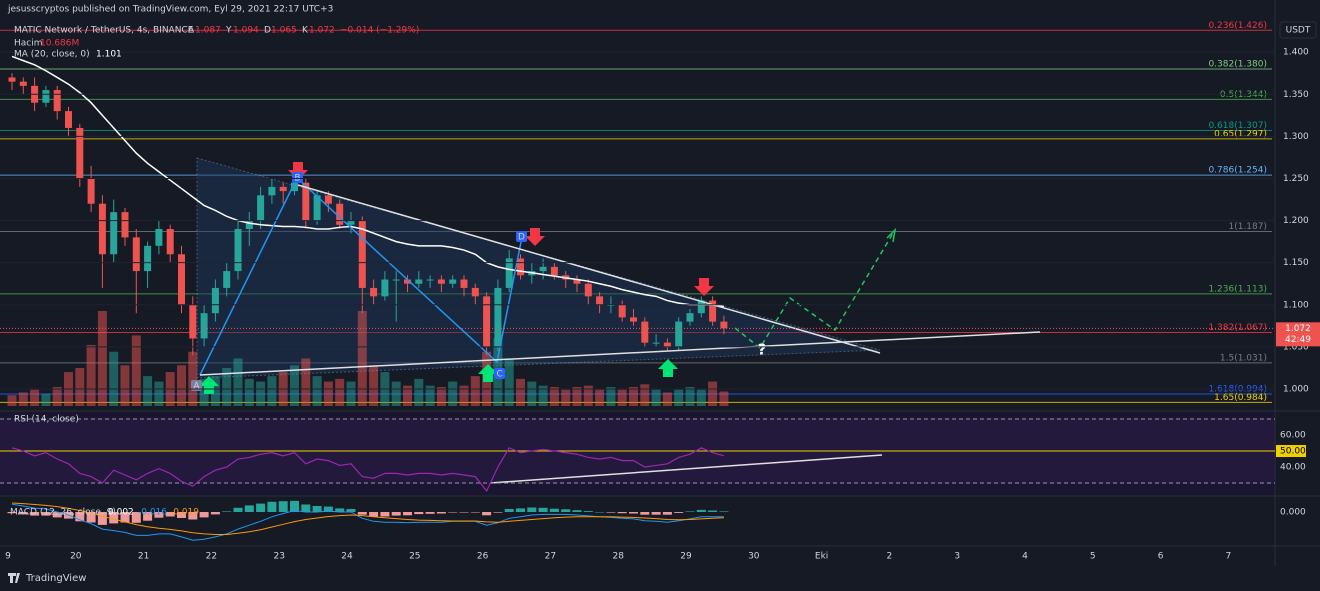 The height and width of the screenshot is (591, 1320). What do you see at coordinates (414, 557) in the screenshot?
I see `date-label: 25` at bounding box center [414, 557].